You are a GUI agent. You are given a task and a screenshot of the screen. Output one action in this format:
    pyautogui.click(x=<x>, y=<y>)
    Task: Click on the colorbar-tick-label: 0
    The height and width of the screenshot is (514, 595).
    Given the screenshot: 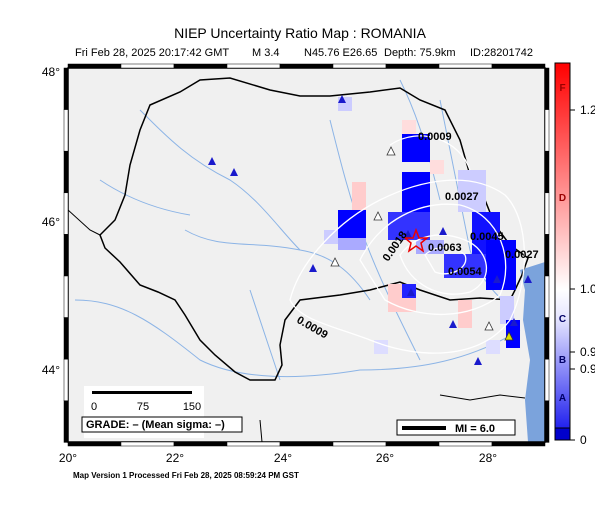 What is the action you would take?
    pyautogui.click(x=583, y=440)
    